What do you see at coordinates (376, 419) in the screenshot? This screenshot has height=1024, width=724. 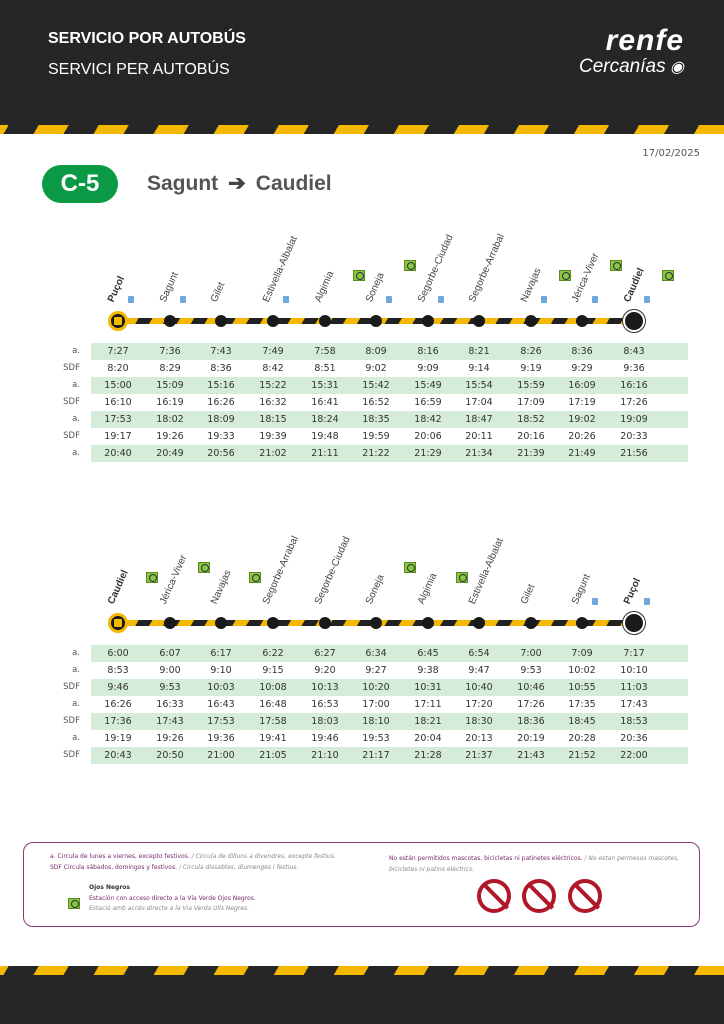 I see `time-cell: 18:35` at bounding box center [376, 419].